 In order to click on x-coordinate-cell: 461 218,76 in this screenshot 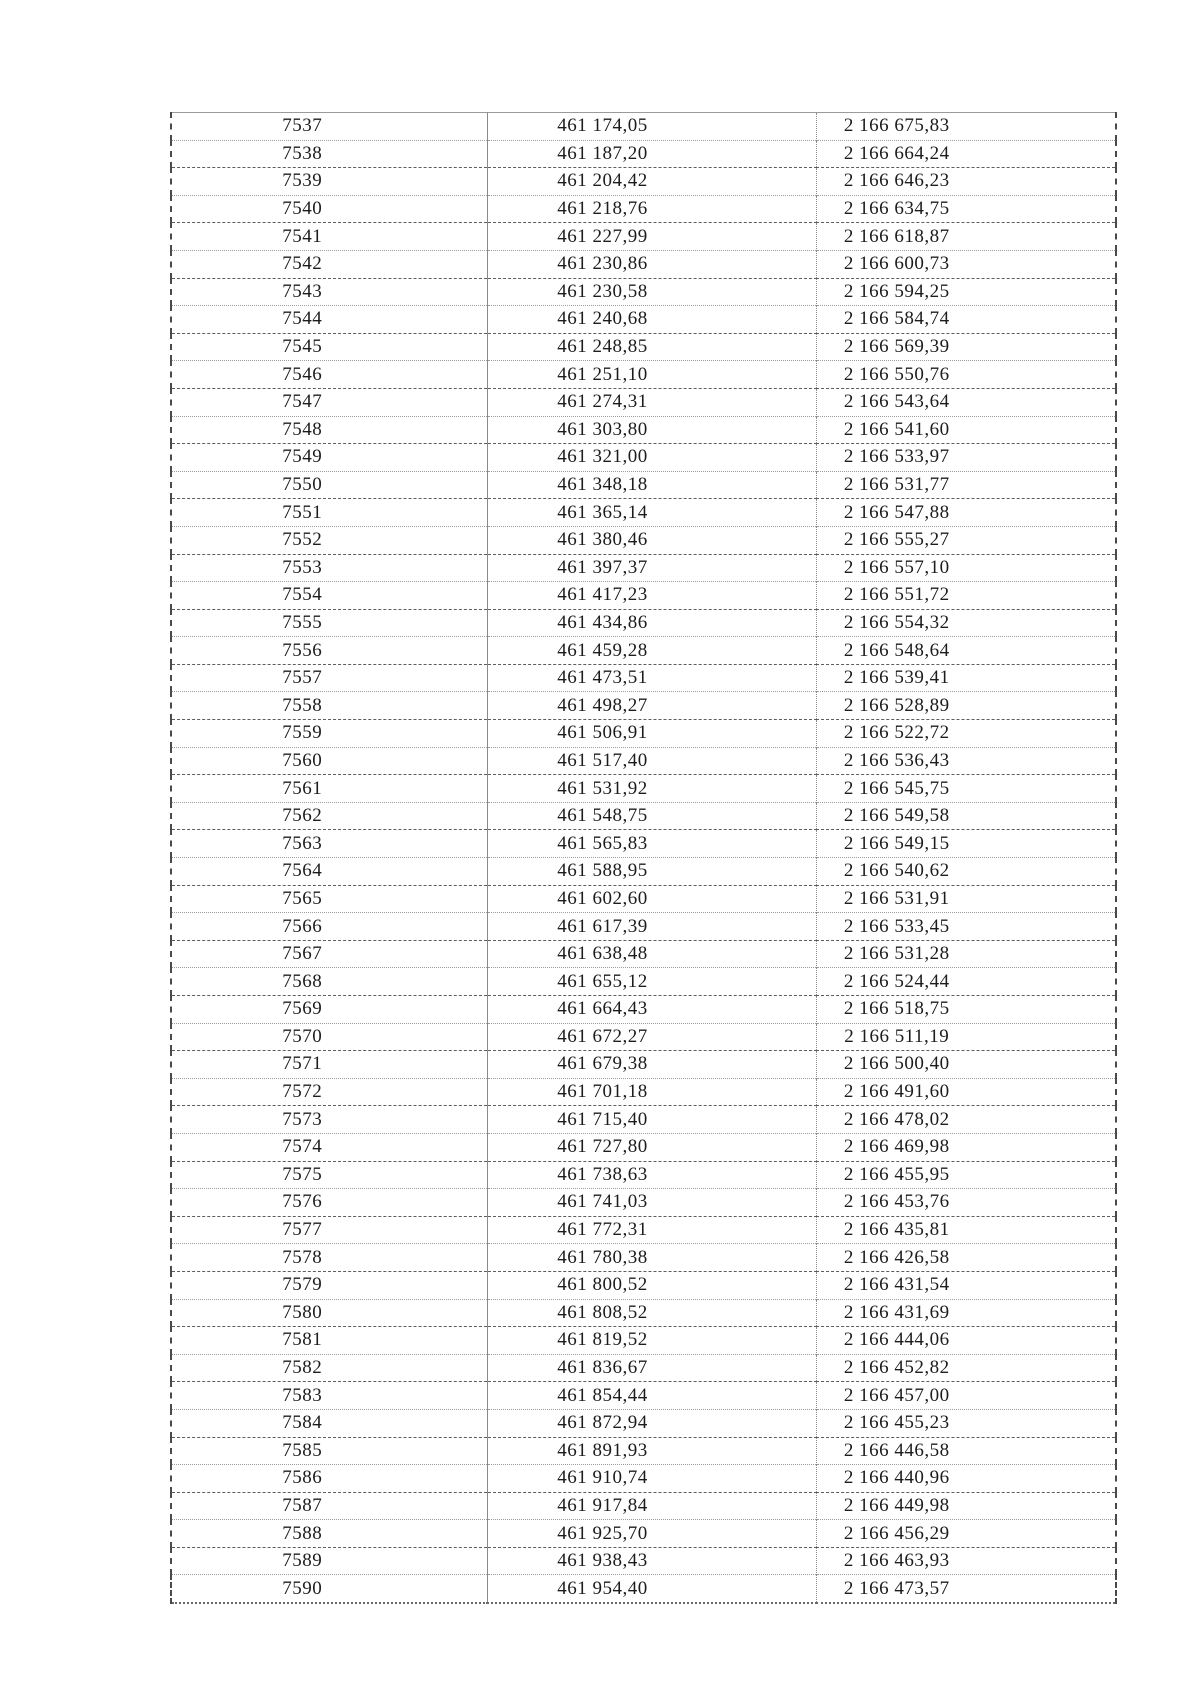, I will do `click(652, 209)`.